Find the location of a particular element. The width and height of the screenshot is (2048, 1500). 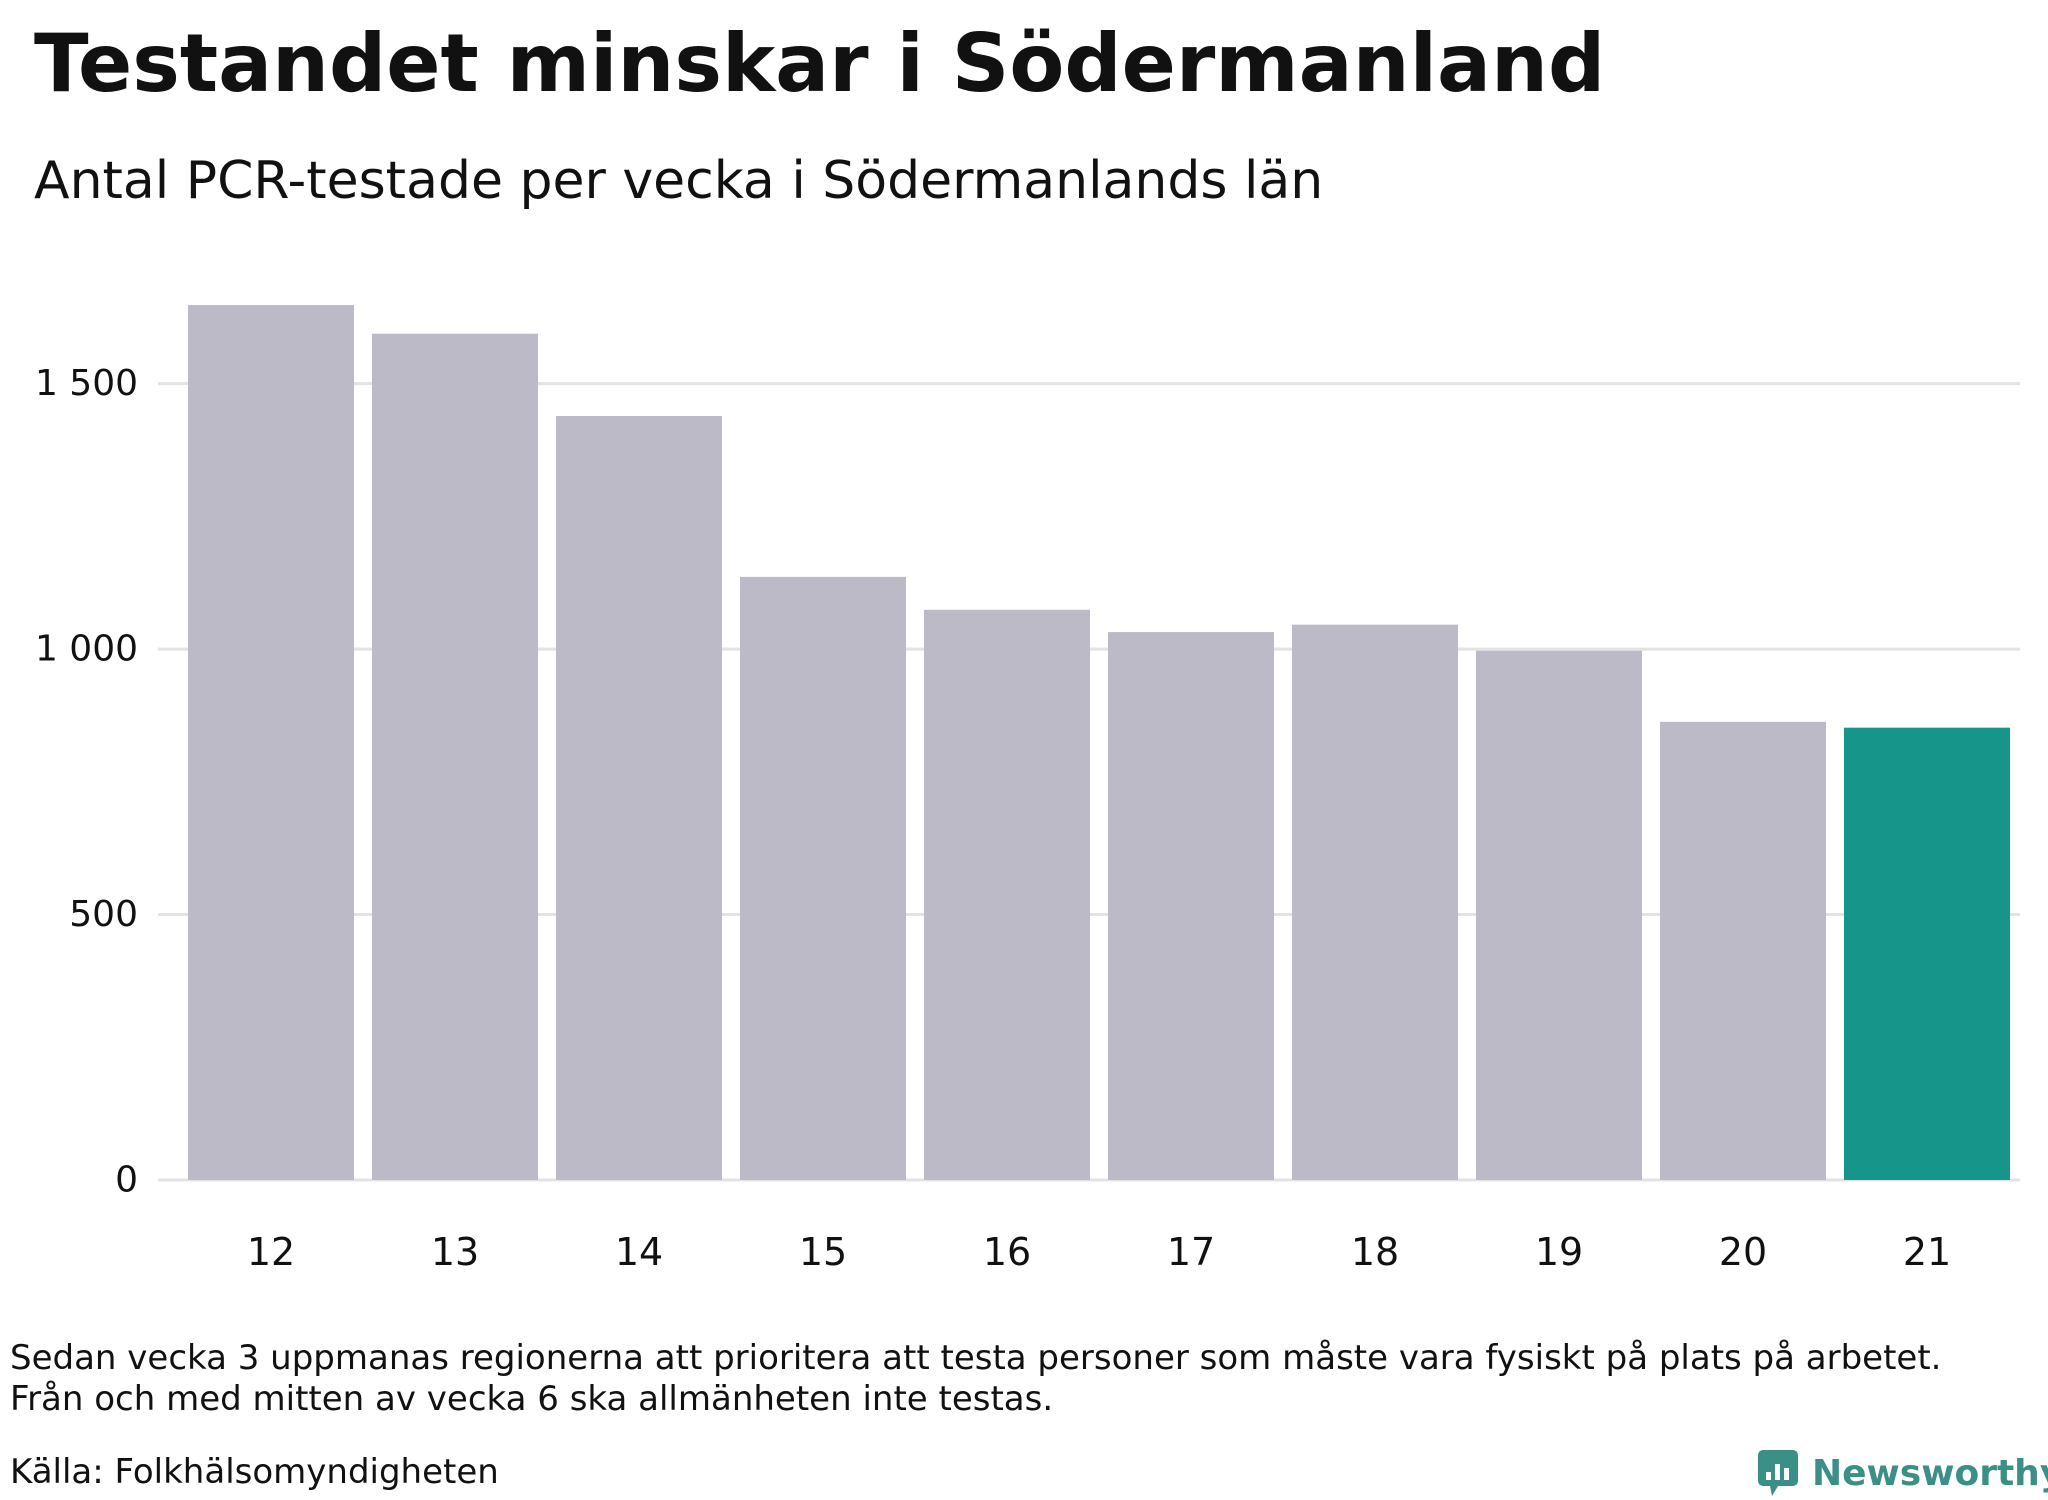

y-tick-label-1000: 1 000 is located at coordinates (86, 649).